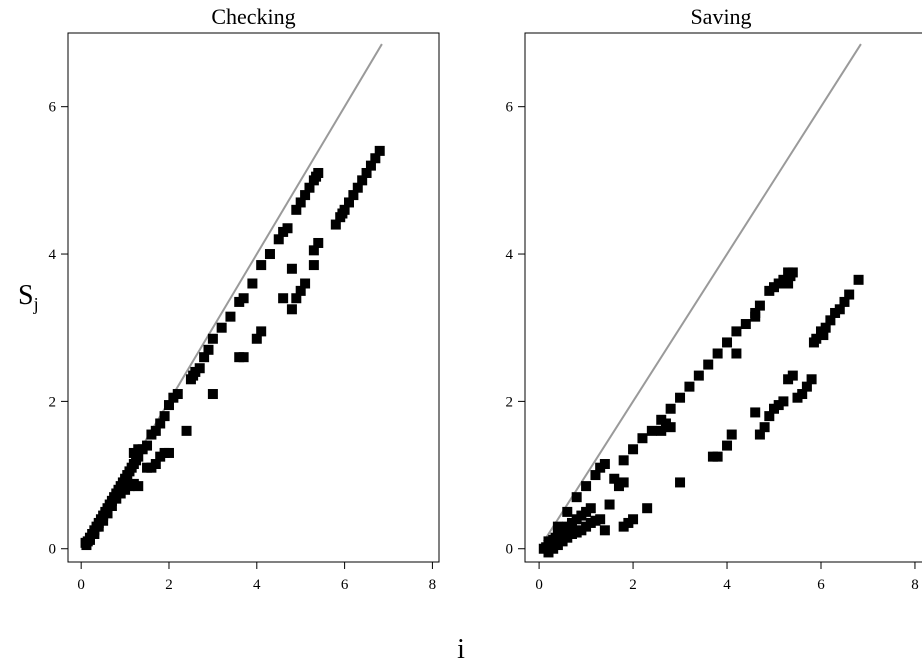 The height and width of the screenshot is (666, 922). I want to click on chart-title: Saving, so click(720, 16).